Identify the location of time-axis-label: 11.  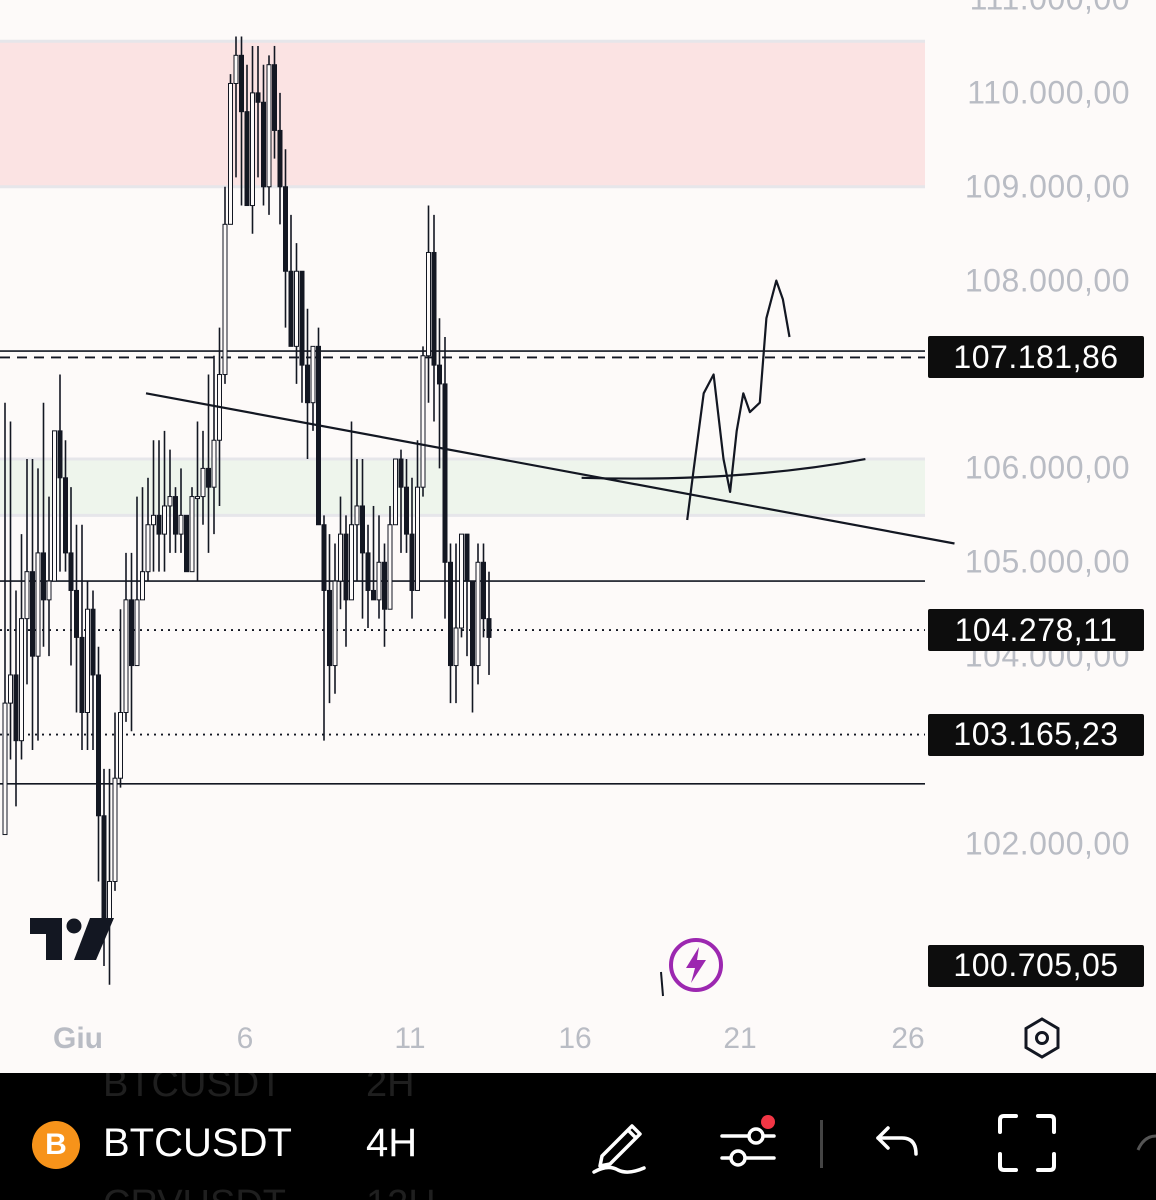
(410, 1038).